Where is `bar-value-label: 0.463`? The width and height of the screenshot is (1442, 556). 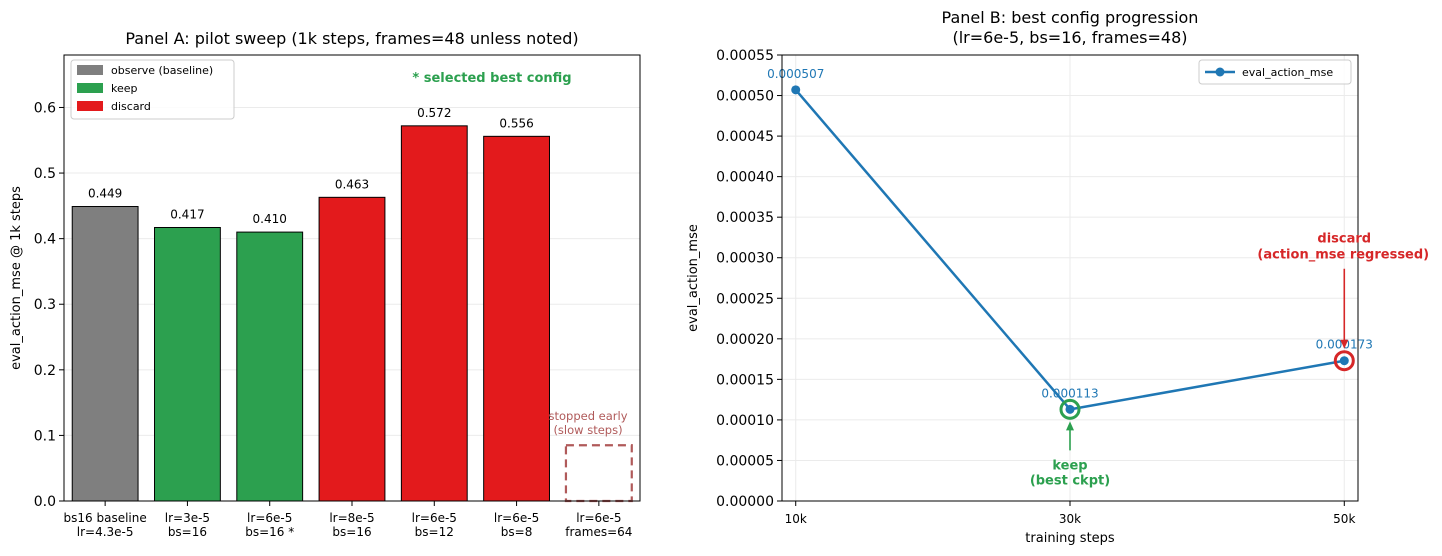 bar-value-label: 0.463 is located at coordinates (352, 184).